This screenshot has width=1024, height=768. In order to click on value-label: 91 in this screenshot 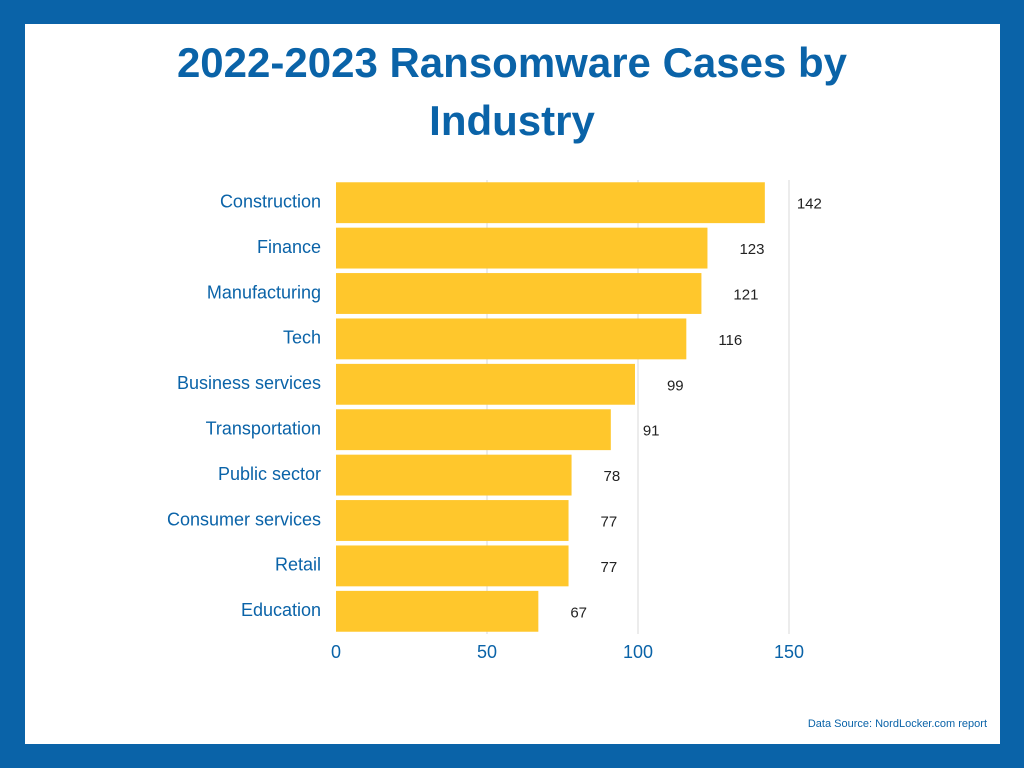, I will do `click(651, 431)`.